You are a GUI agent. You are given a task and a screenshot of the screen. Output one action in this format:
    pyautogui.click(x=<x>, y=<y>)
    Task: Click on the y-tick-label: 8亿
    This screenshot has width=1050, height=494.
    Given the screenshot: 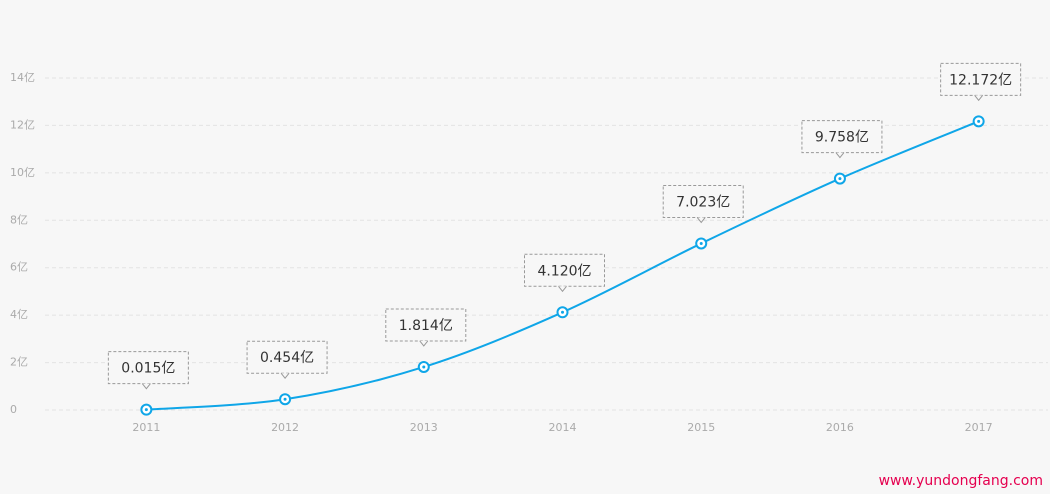 What is the action you would take?
    pyautogui.click(x=19, y=219)
    